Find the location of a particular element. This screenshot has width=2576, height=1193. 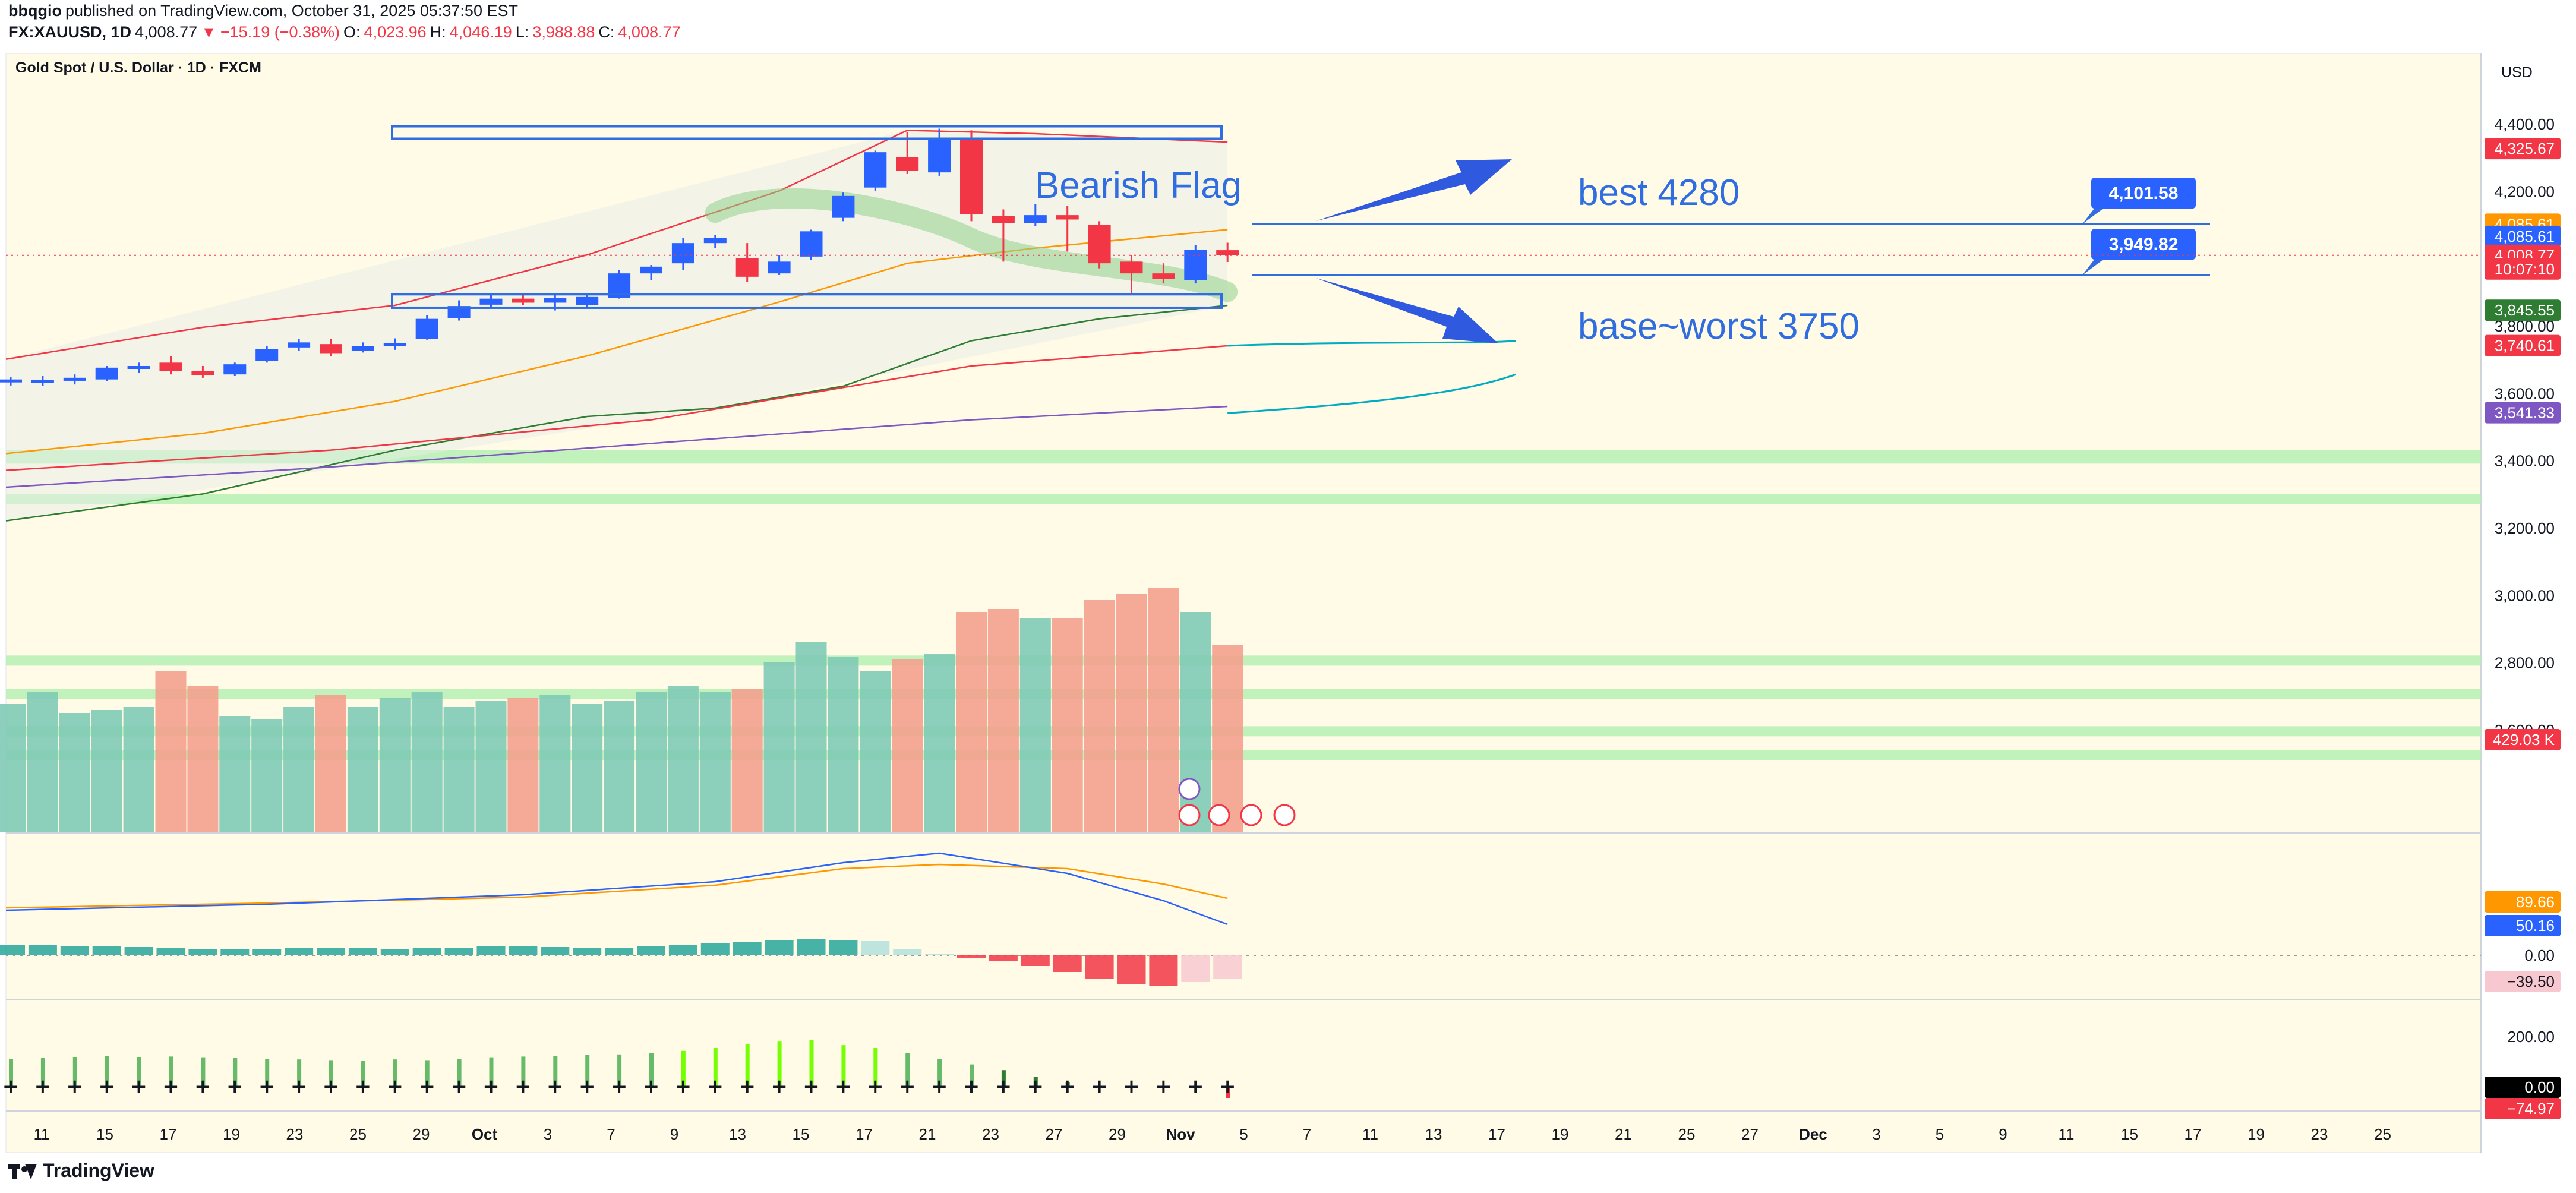

callout-value: 4,101.58 is located at coordinates (2144, 193).